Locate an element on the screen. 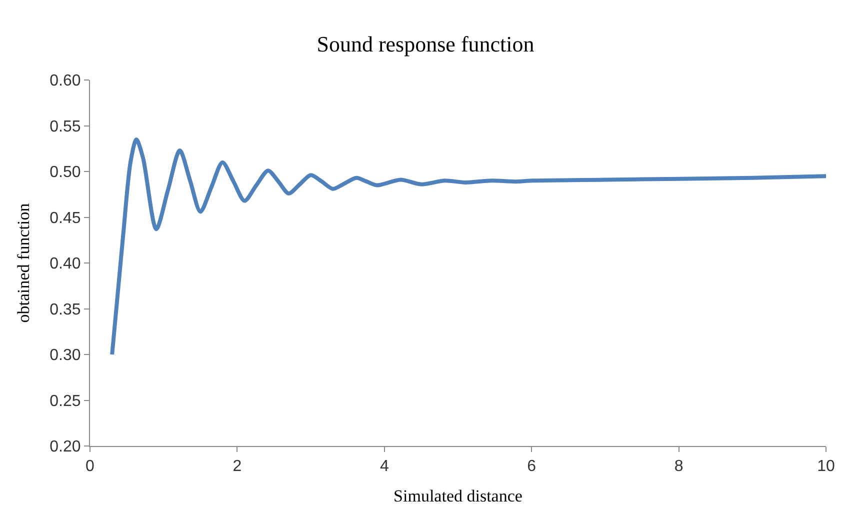 Image resolution: width=851 pixels, height=516 pixels. y-tick-label: 0.35 is located at coordinates (65, 309).